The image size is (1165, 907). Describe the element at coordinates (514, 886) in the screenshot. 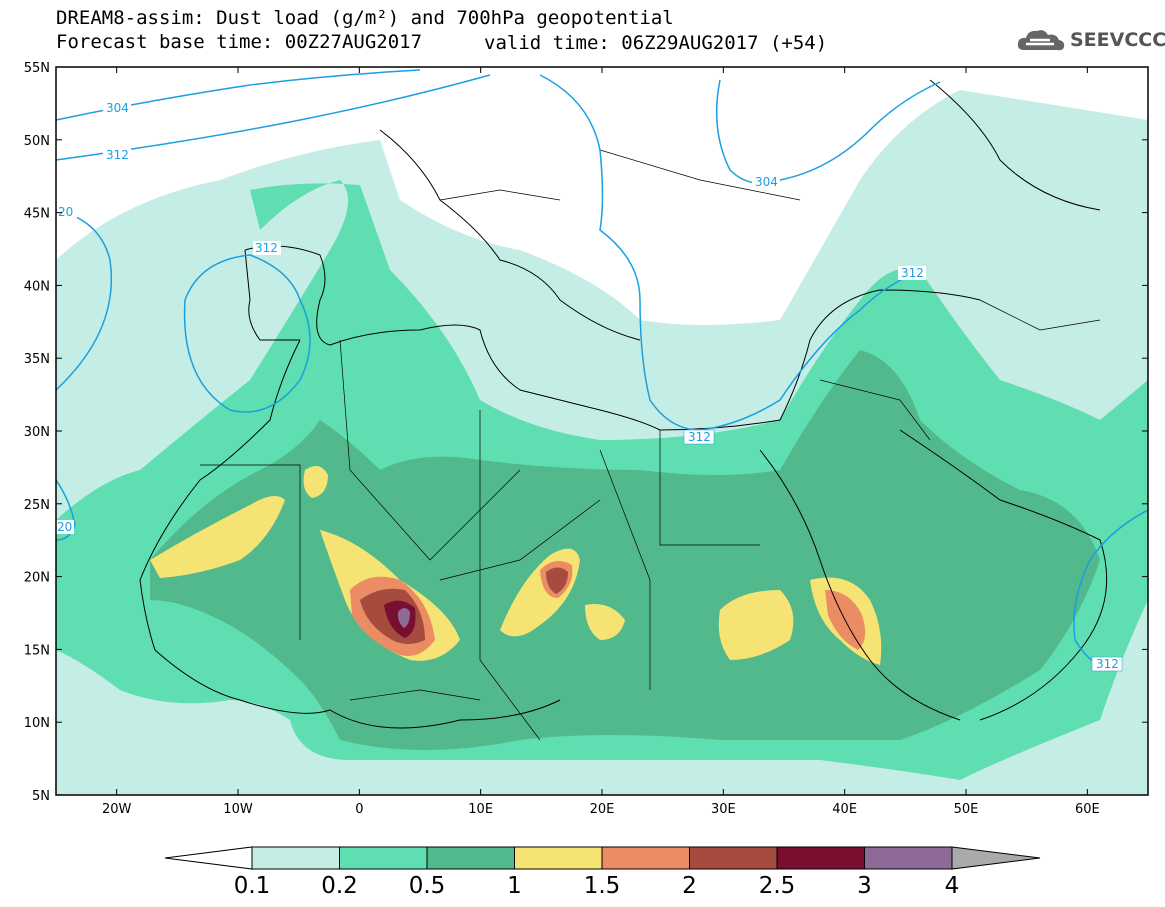

I see `colorbar-label: 1` at that location.